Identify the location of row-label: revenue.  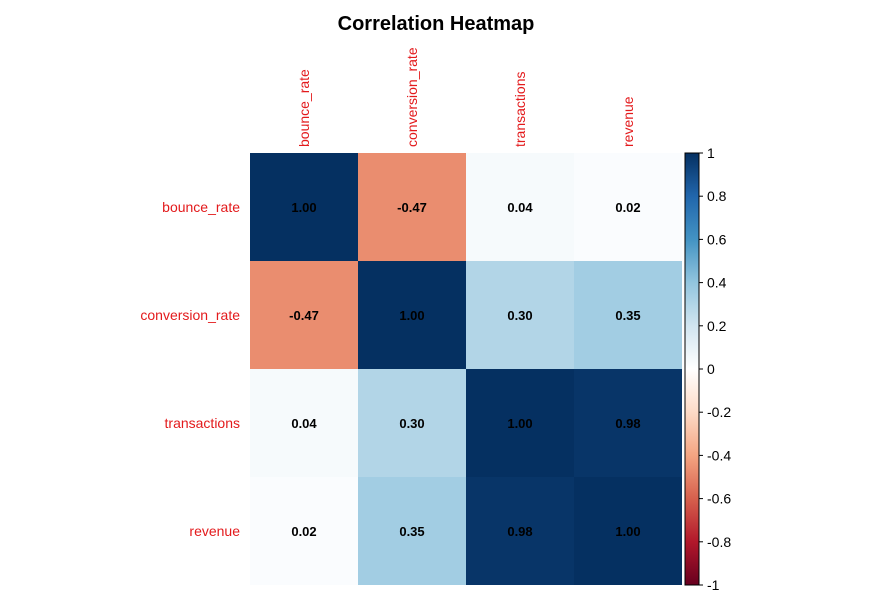
(214, 531).